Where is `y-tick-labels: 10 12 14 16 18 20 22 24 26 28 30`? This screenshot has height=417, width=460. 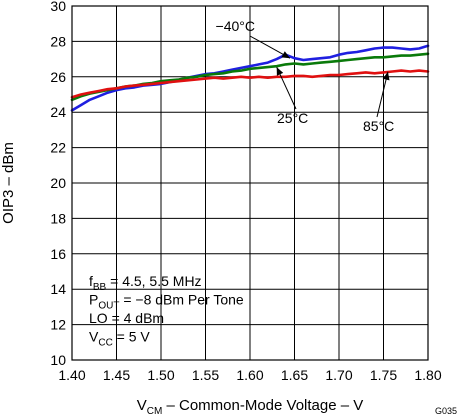 y-tick-labels: 10 12 14 16 18 20 22 24 26 28 30 is located at coordinates (58, 184).